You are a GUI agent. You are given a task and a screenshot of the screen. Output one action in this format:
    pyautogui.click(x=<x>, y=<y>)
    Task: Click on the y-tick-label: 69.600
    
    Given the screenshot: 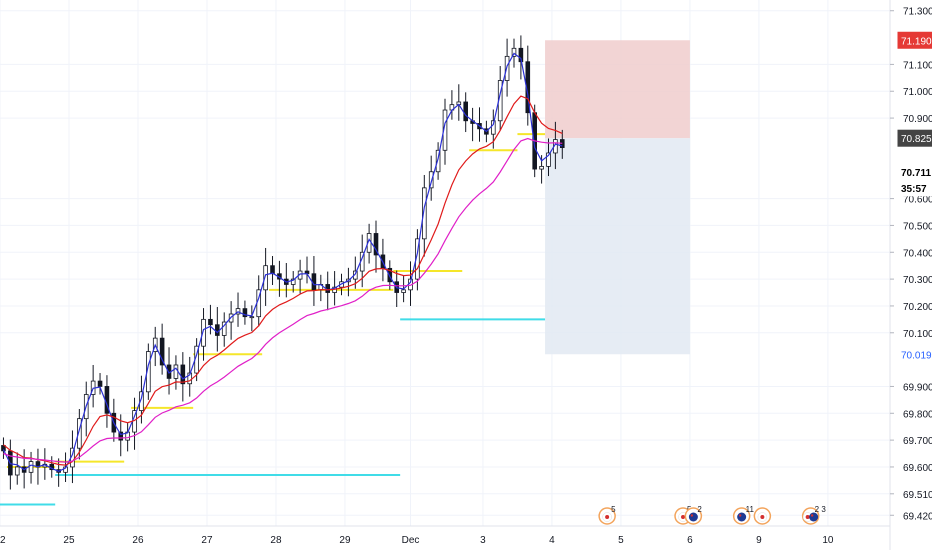 What is the action you would take?
    pyautogui.click(x=917, y=468)
    